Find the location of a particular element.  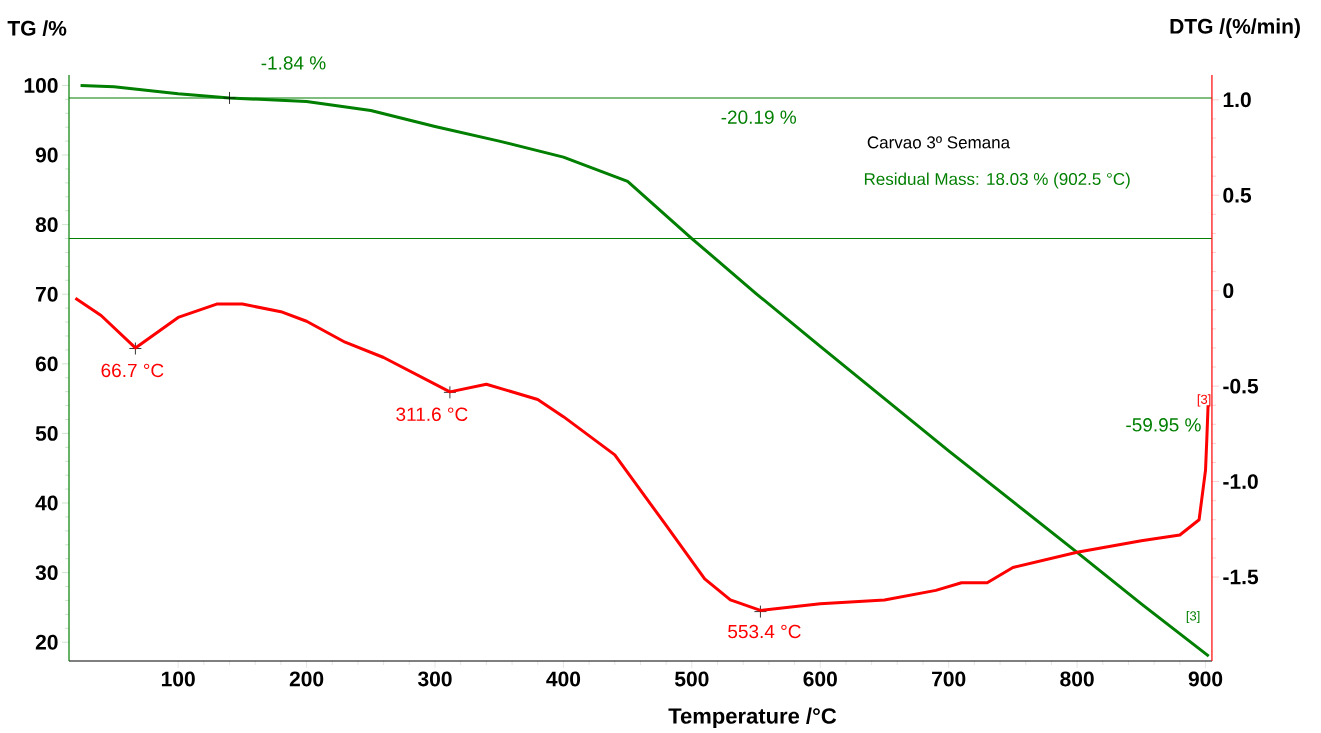

y-tick-label: 90 is located at coordinates (46, 155).